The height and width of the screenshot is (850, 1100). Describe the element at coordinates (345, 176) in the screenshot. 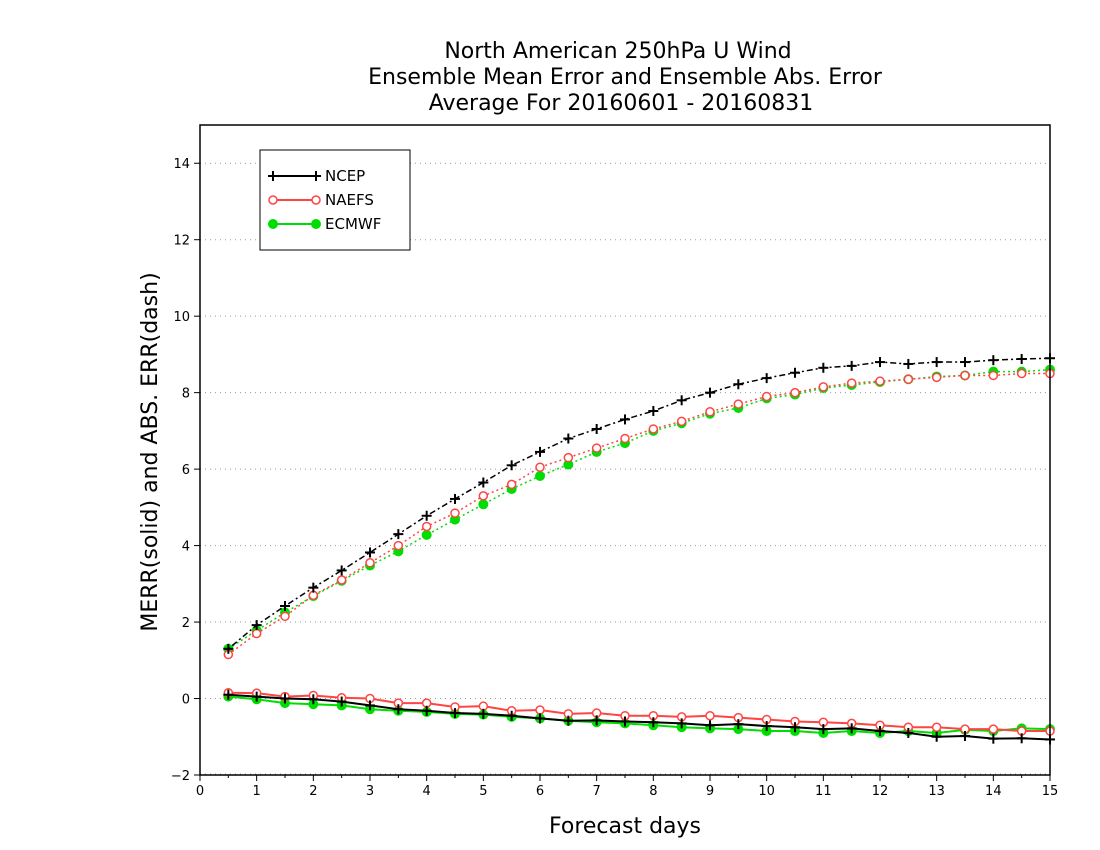

I see `legend-ncep-label: NCEP` at that location.